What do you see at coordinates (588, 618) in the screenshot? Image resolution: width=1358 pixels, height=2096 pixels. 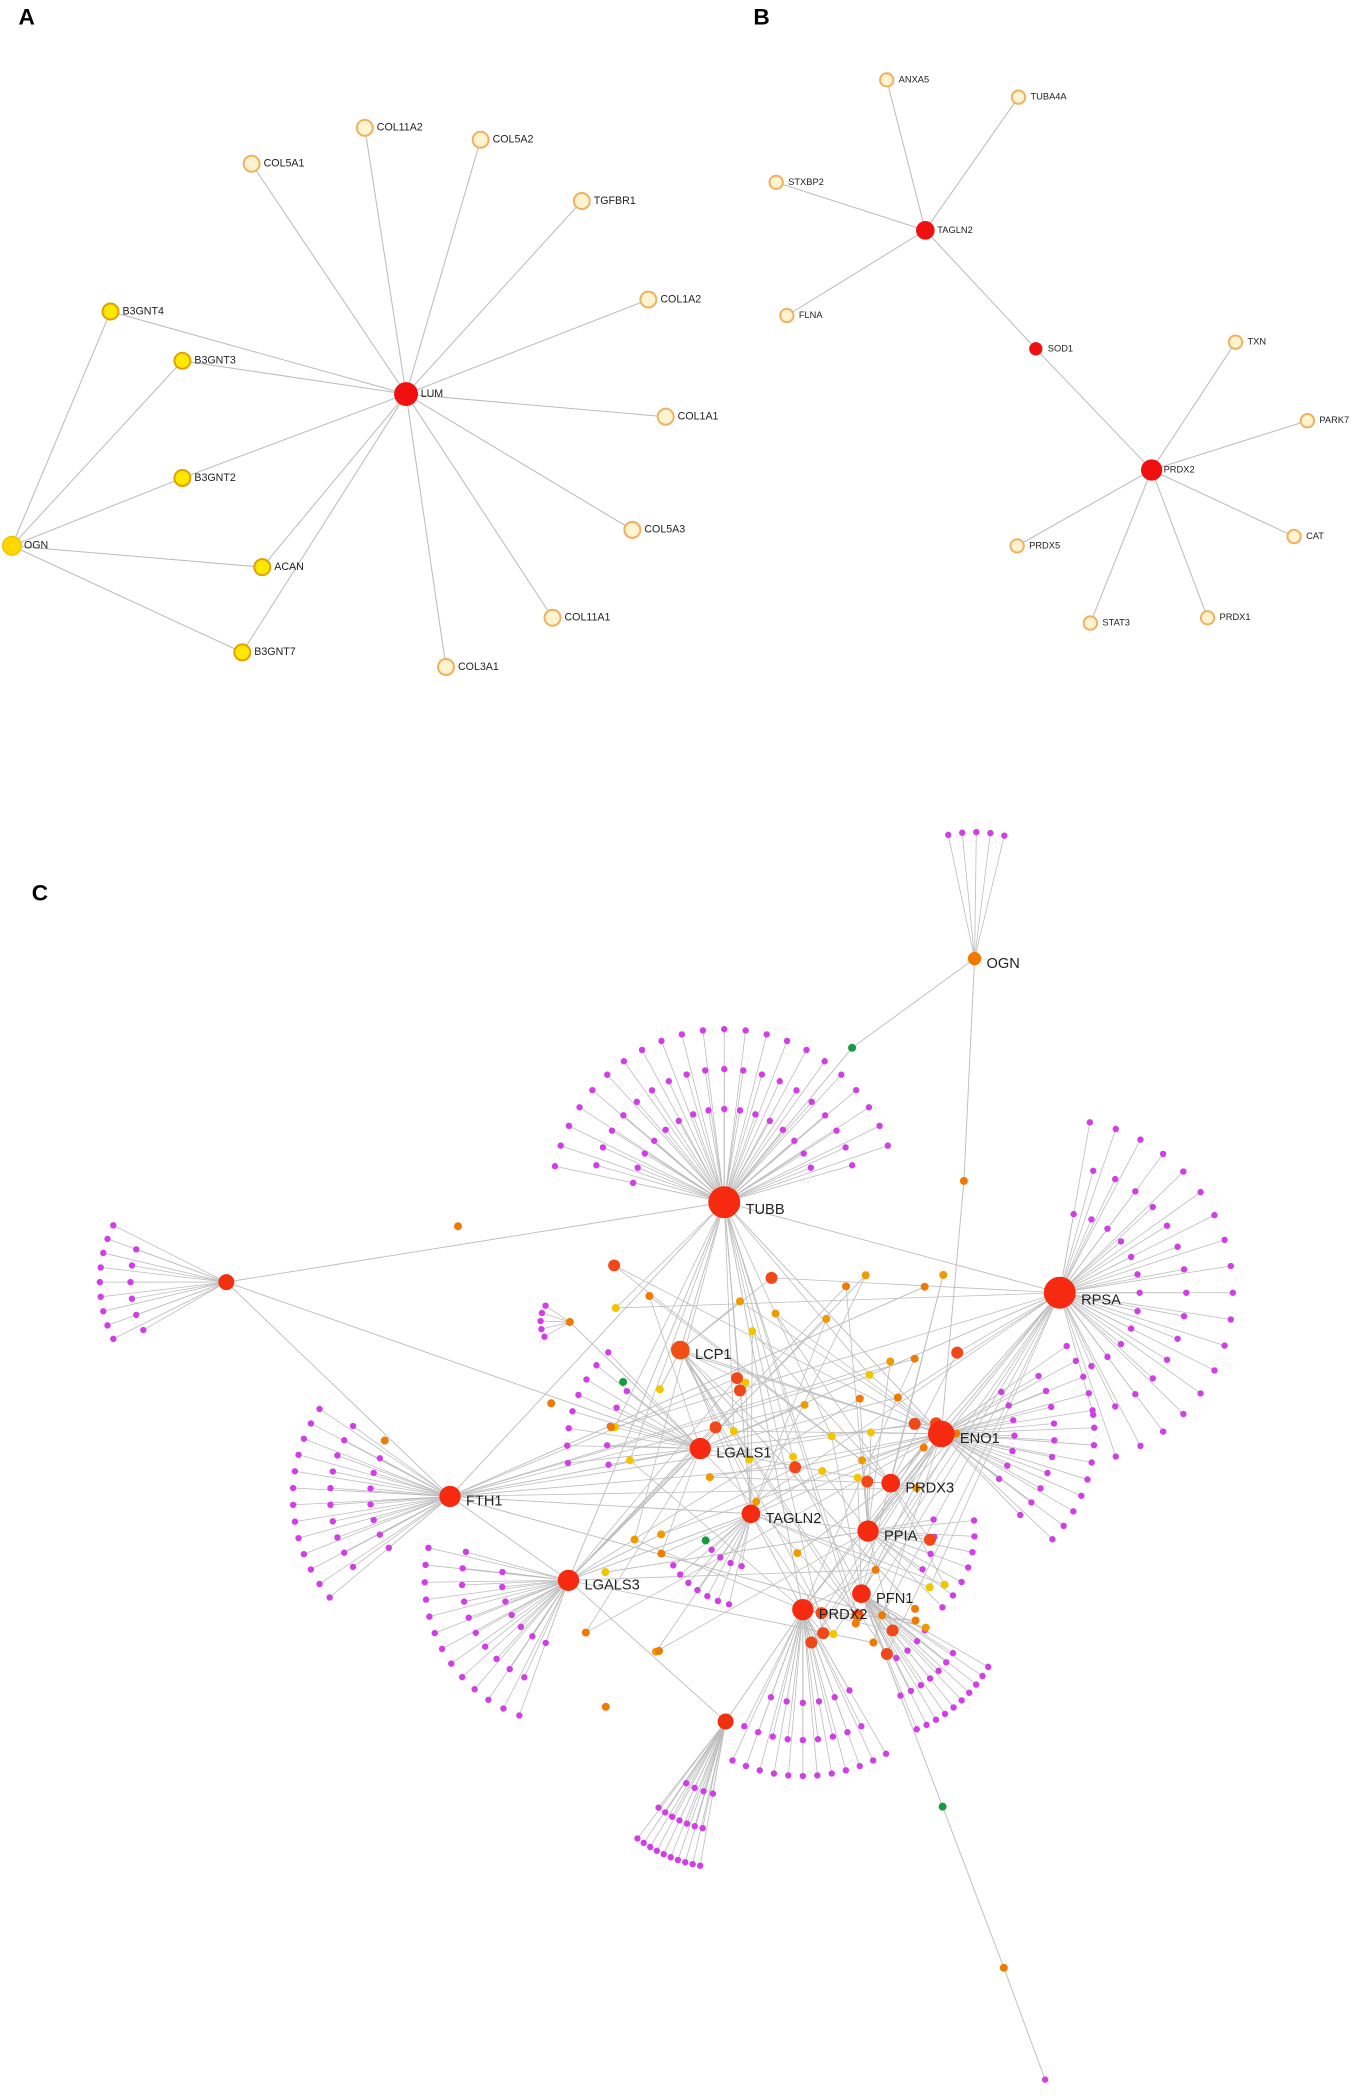 I see `node-label: COL11A1` at bounding box center [588, 618].